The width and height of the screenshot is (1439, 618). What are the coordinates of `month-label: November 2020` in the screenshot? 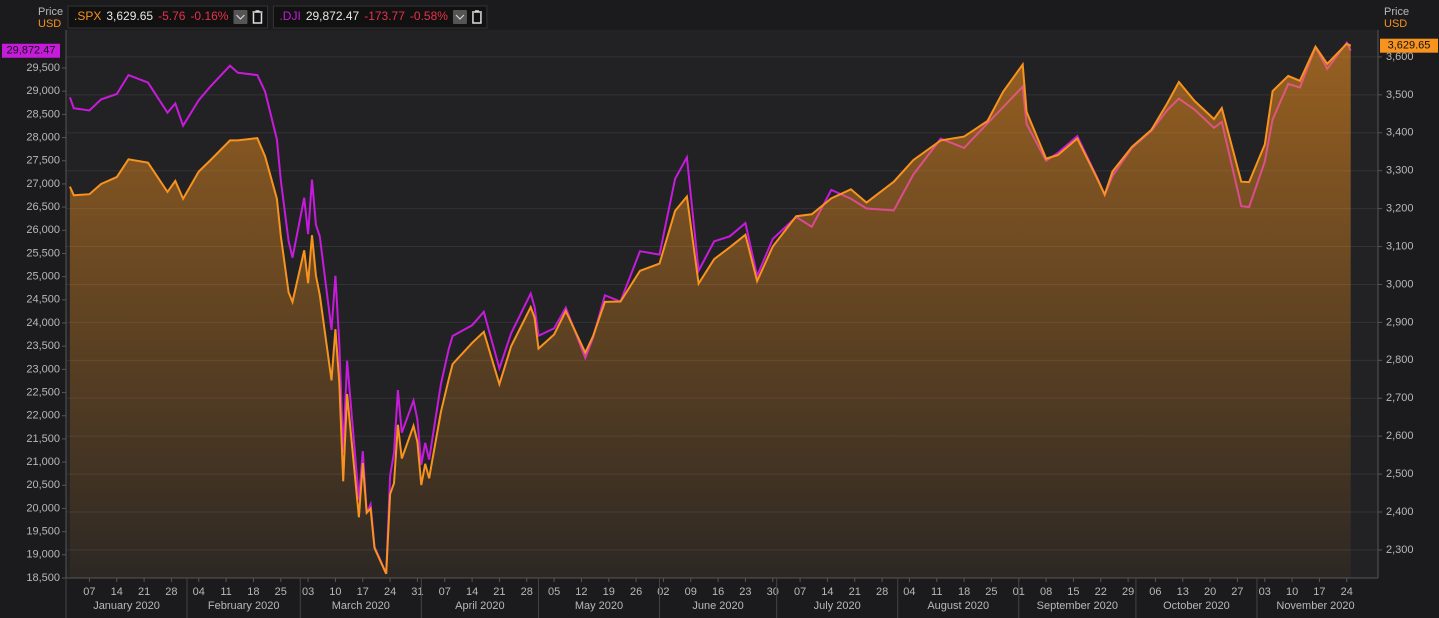 It's located at (1315, 606).